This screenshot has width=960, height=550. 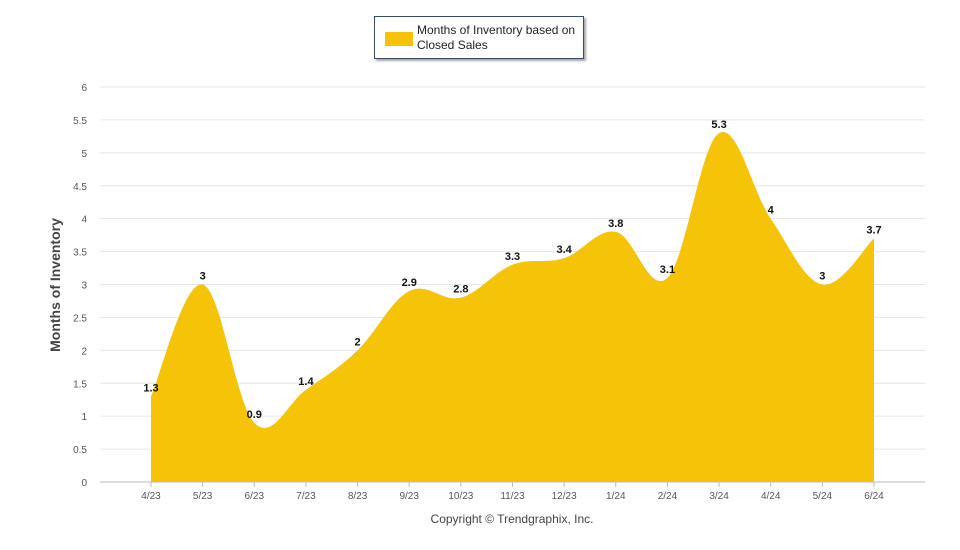 I want to click on y-tick-label: 0, so click(x=84, y=483).